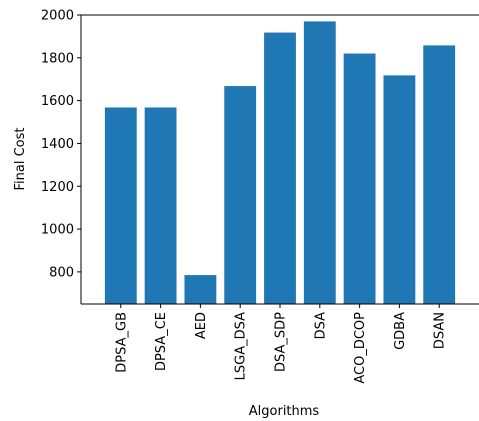 The height and width of the screenshot is (421, 479). I want to click on bar-AED, so click(200, 289).